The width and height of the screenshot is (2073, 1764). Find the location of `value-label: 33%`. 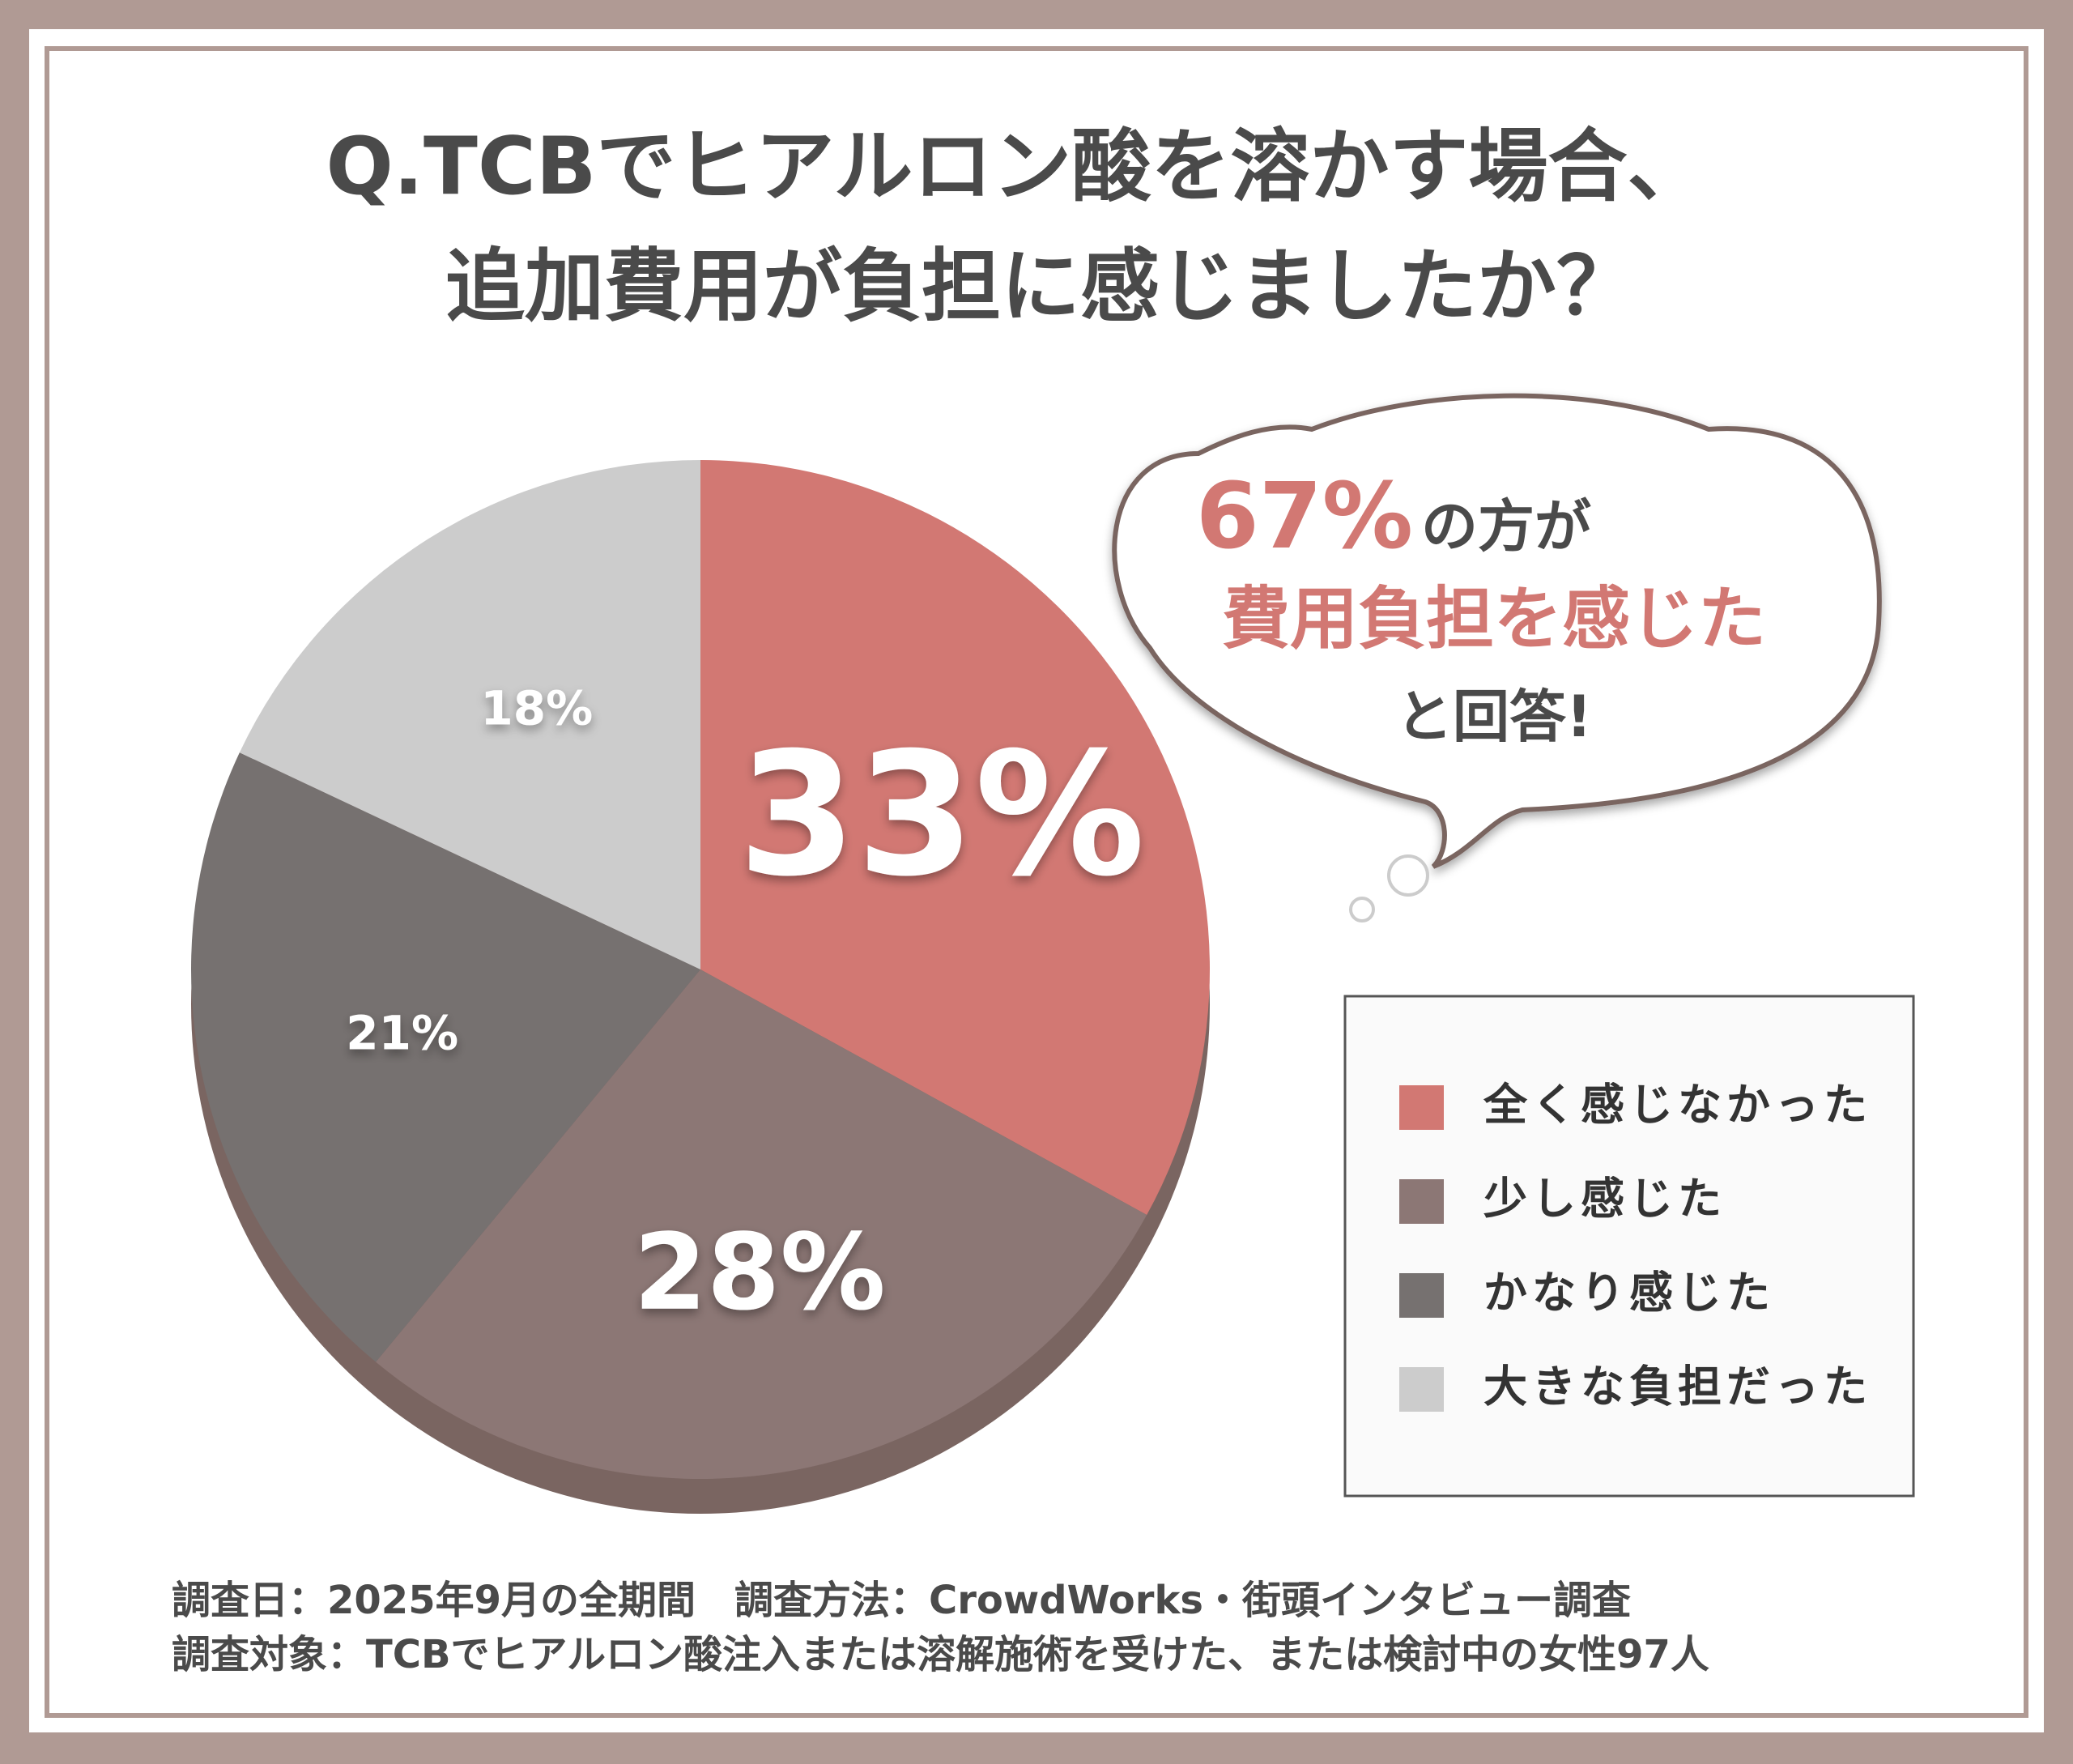

value-label: 33% is located at coordinates (941, 815).